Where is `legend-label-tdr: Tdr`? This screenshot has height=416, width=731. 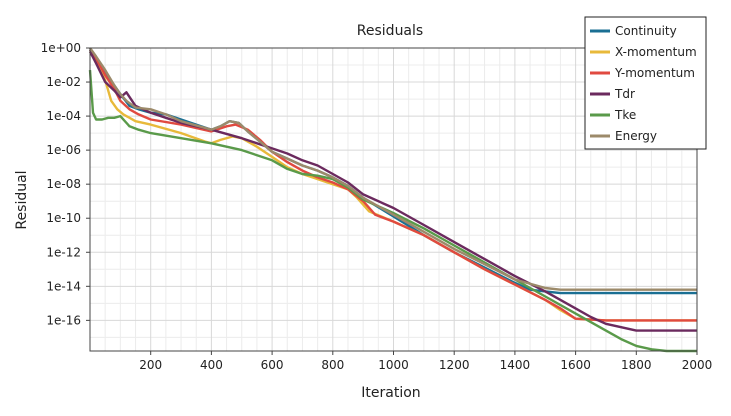
legend-label-tdr: Tdr is located at coordinates (624, 94).